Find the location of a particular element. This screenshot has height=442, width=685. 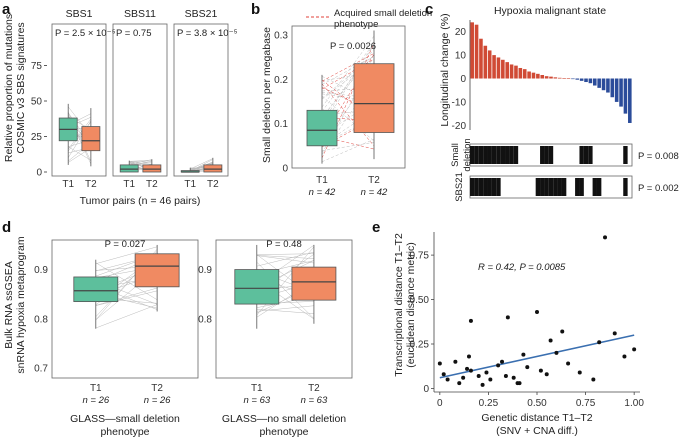

panel-b-frame is located at coordinates (348, 97).